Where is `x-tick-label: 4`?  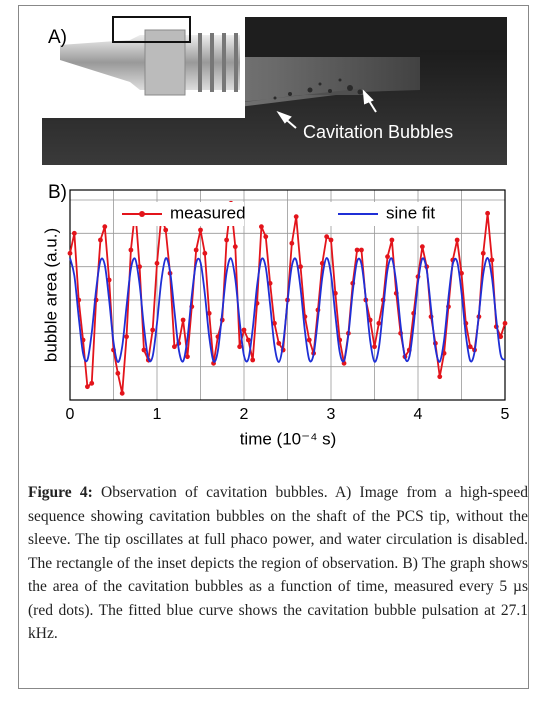 x-tick-label: 4 is located at coordinates (418, 414).